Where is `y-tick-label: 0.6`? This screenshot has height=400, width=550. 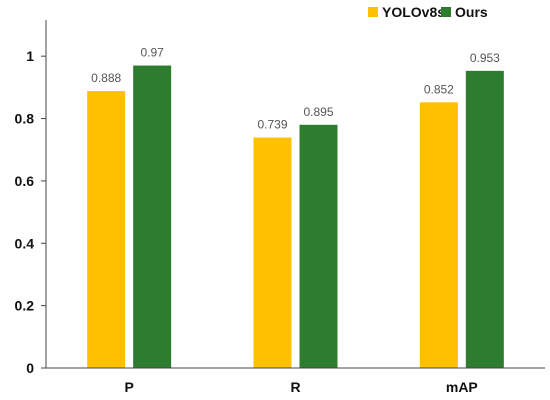
y-tick-label: 0.6 is located at coordinates (25, 181).